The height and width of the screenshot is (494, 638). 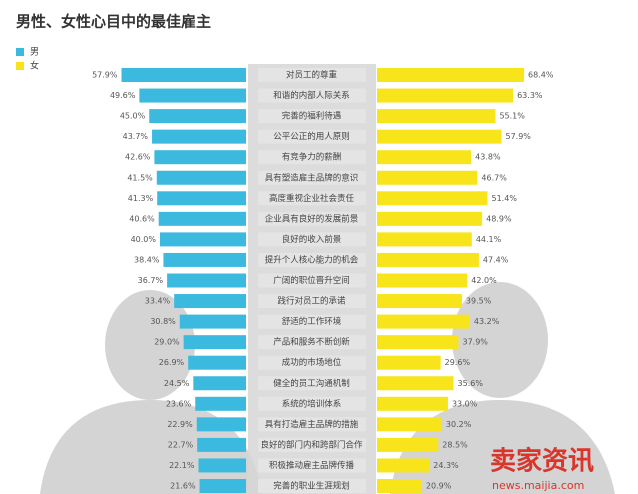 What do you see at coordinates (140, 177) in the screenshot?
I see `value-label: 41.5%` at bounding box center [140, 177].